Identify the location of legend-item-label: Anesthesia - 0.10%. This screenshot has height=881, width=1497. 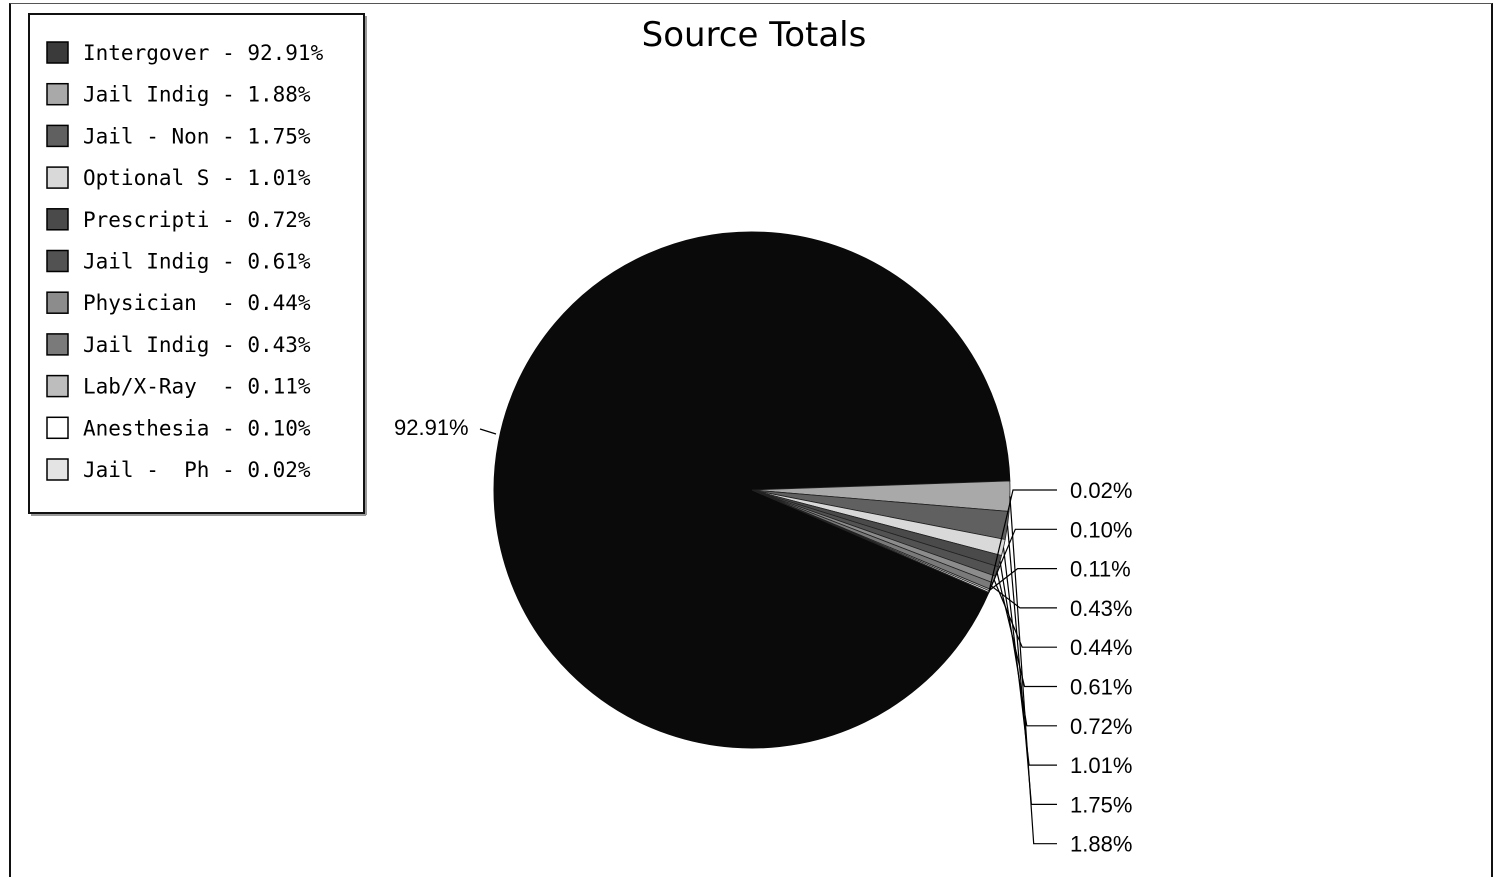
(197, 428).